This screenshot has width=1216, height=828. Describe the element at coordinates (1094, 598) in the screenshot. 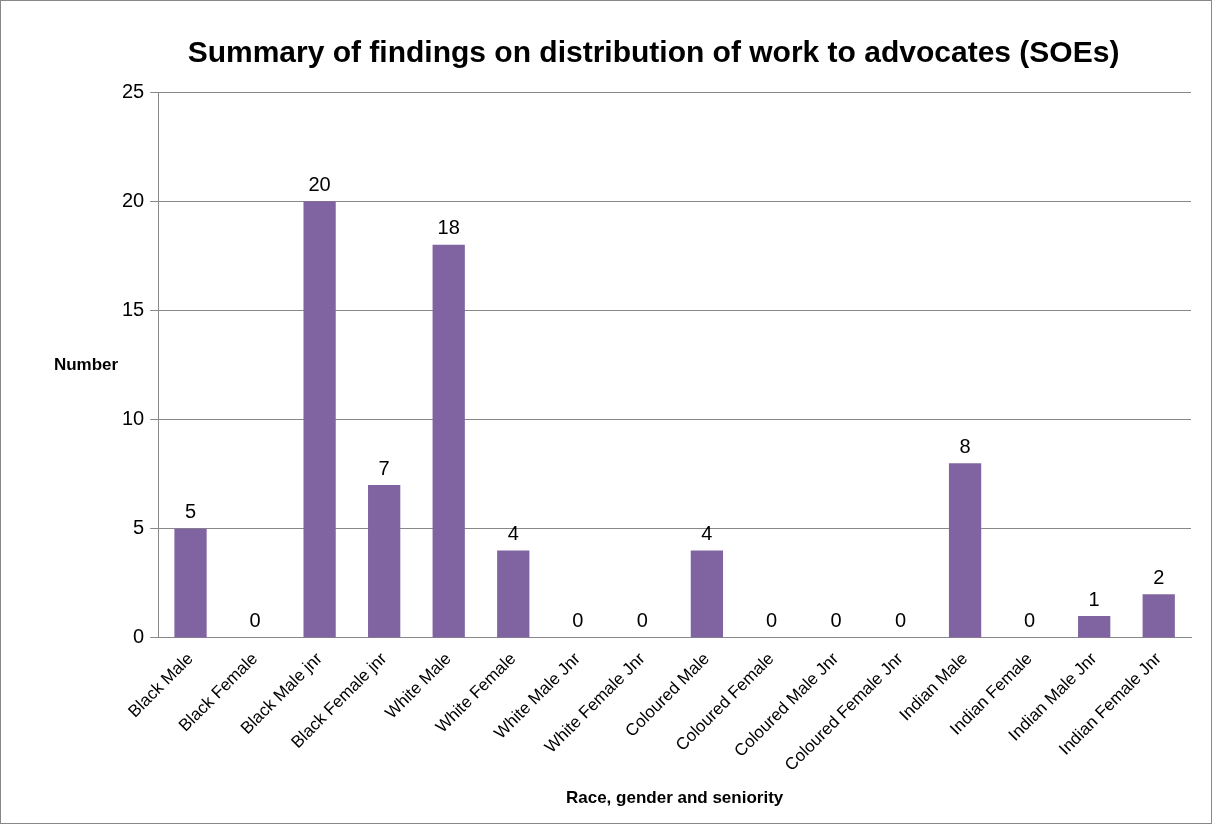

I see `data-label: 1` at that location.